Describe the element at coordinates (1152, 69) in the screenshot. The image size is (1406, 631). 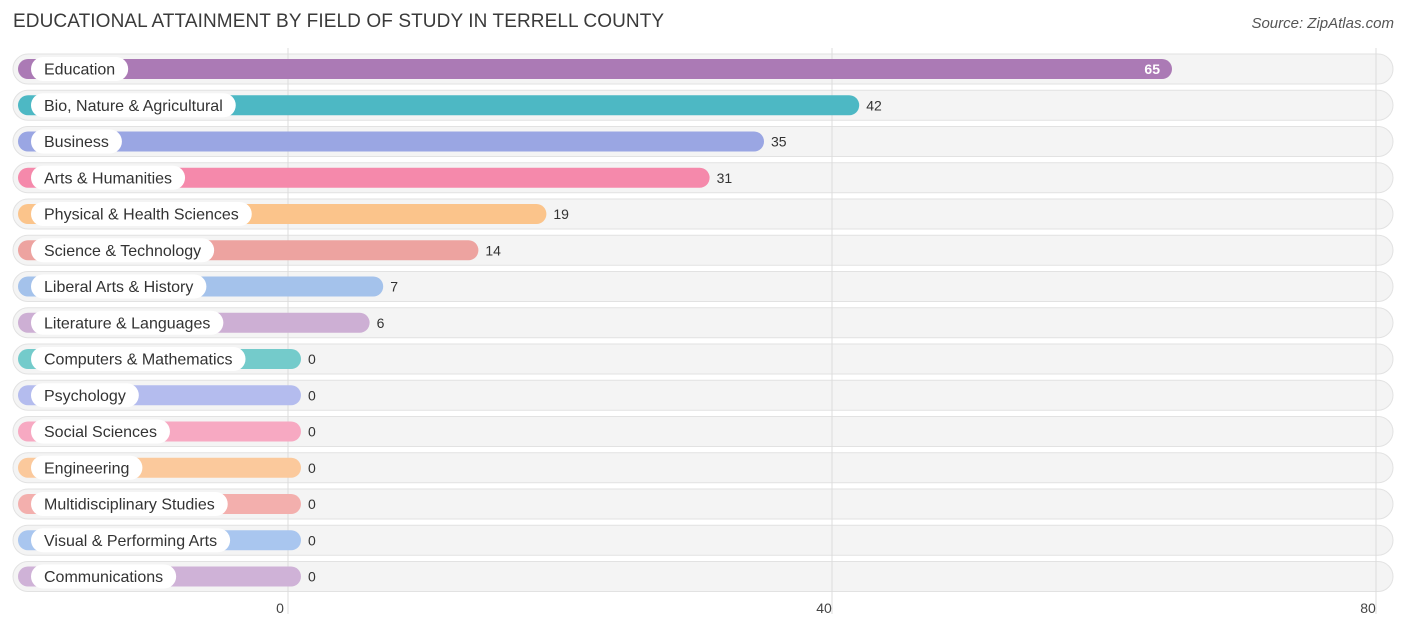
I see `value-label: 65` at that location.